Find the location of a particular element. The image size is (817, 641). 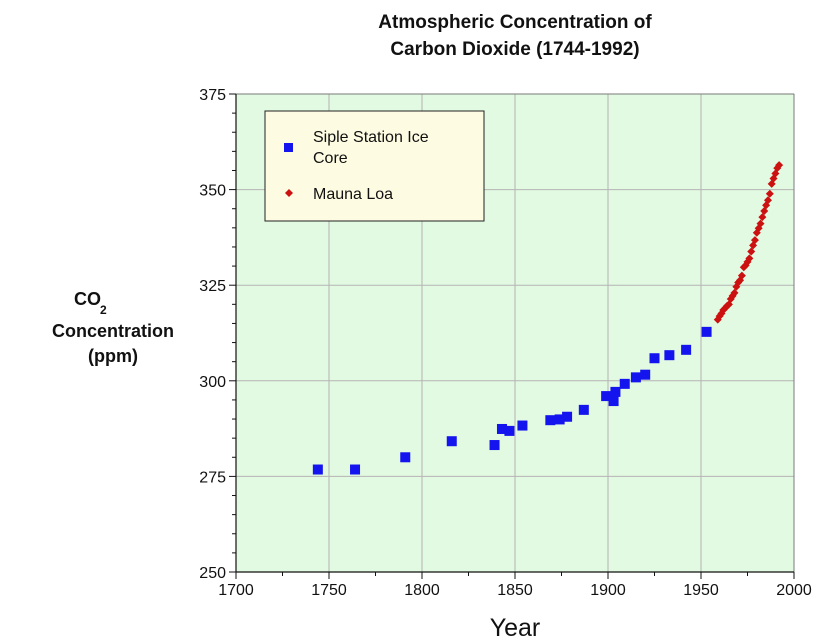

y-tick-label: 375 is located at coordinates (212, 95).